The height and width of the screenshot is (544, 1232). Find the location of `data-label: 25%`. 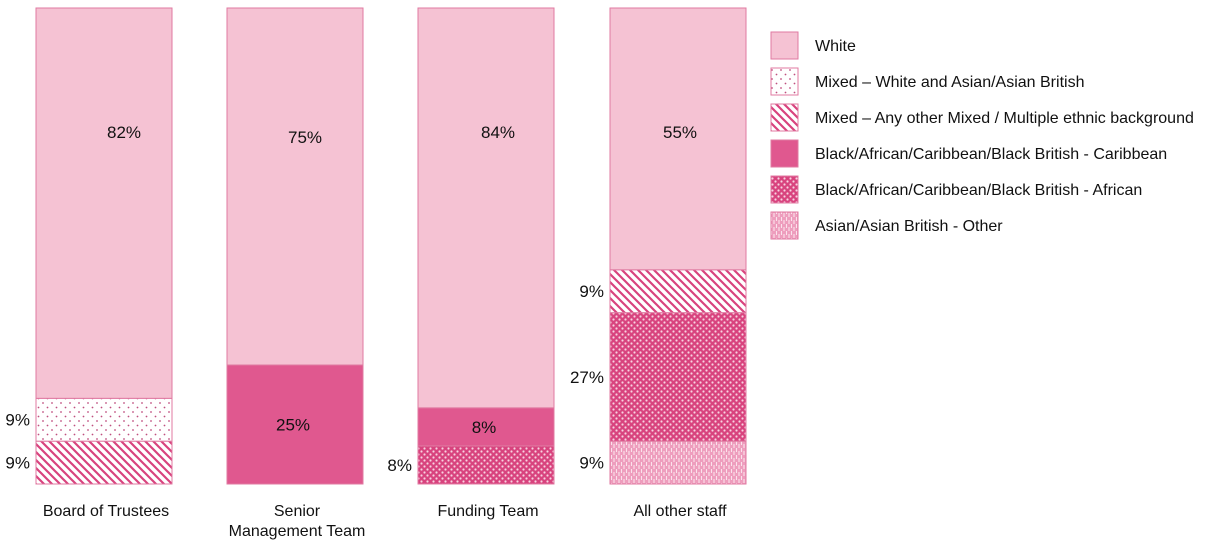

data-label: 25% is located at coordinates (293, 425).